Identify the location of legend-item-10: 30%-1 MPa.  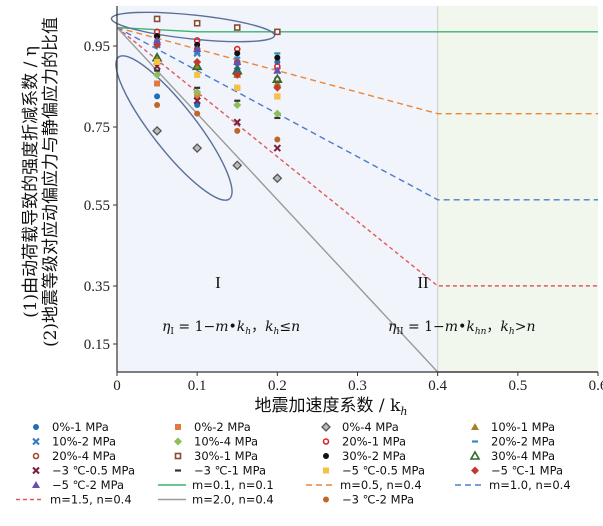
(216, 456).